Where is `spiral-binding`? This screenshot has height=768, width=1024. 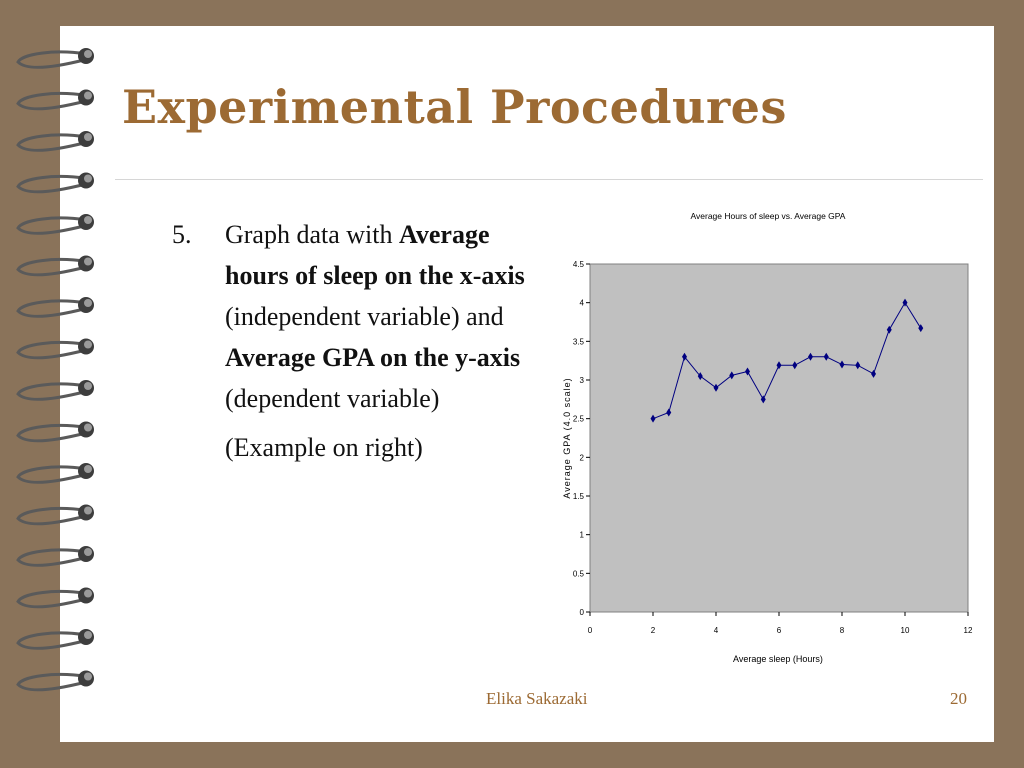 spiral-binding is located at coordinates (55, 370).